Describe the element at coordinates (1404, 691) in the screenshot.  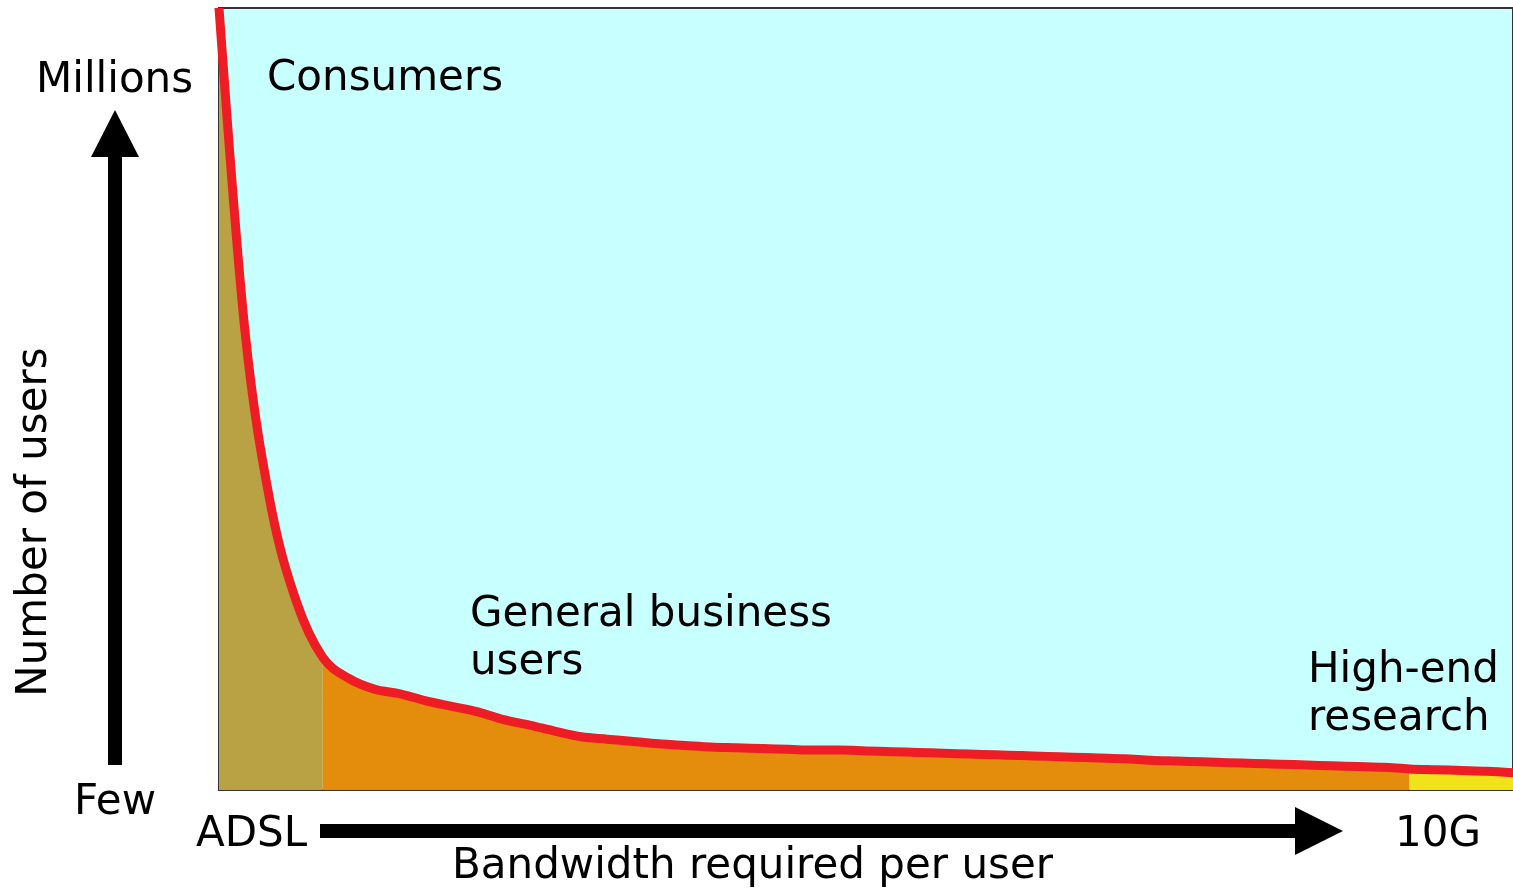
I see `annotation: High-end research` at that location.